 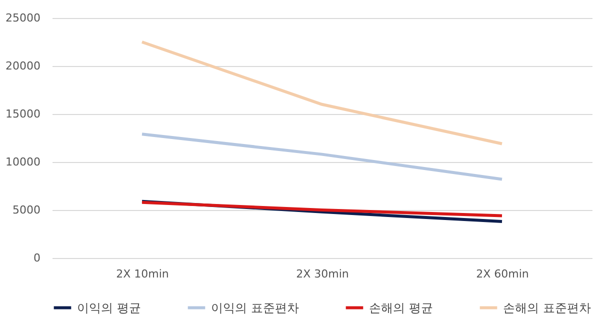 What do you see at coordinates (502, 274) in the screenshot?
I see `x-tick-label: 2X 60min` at bounding box center [502, 274].